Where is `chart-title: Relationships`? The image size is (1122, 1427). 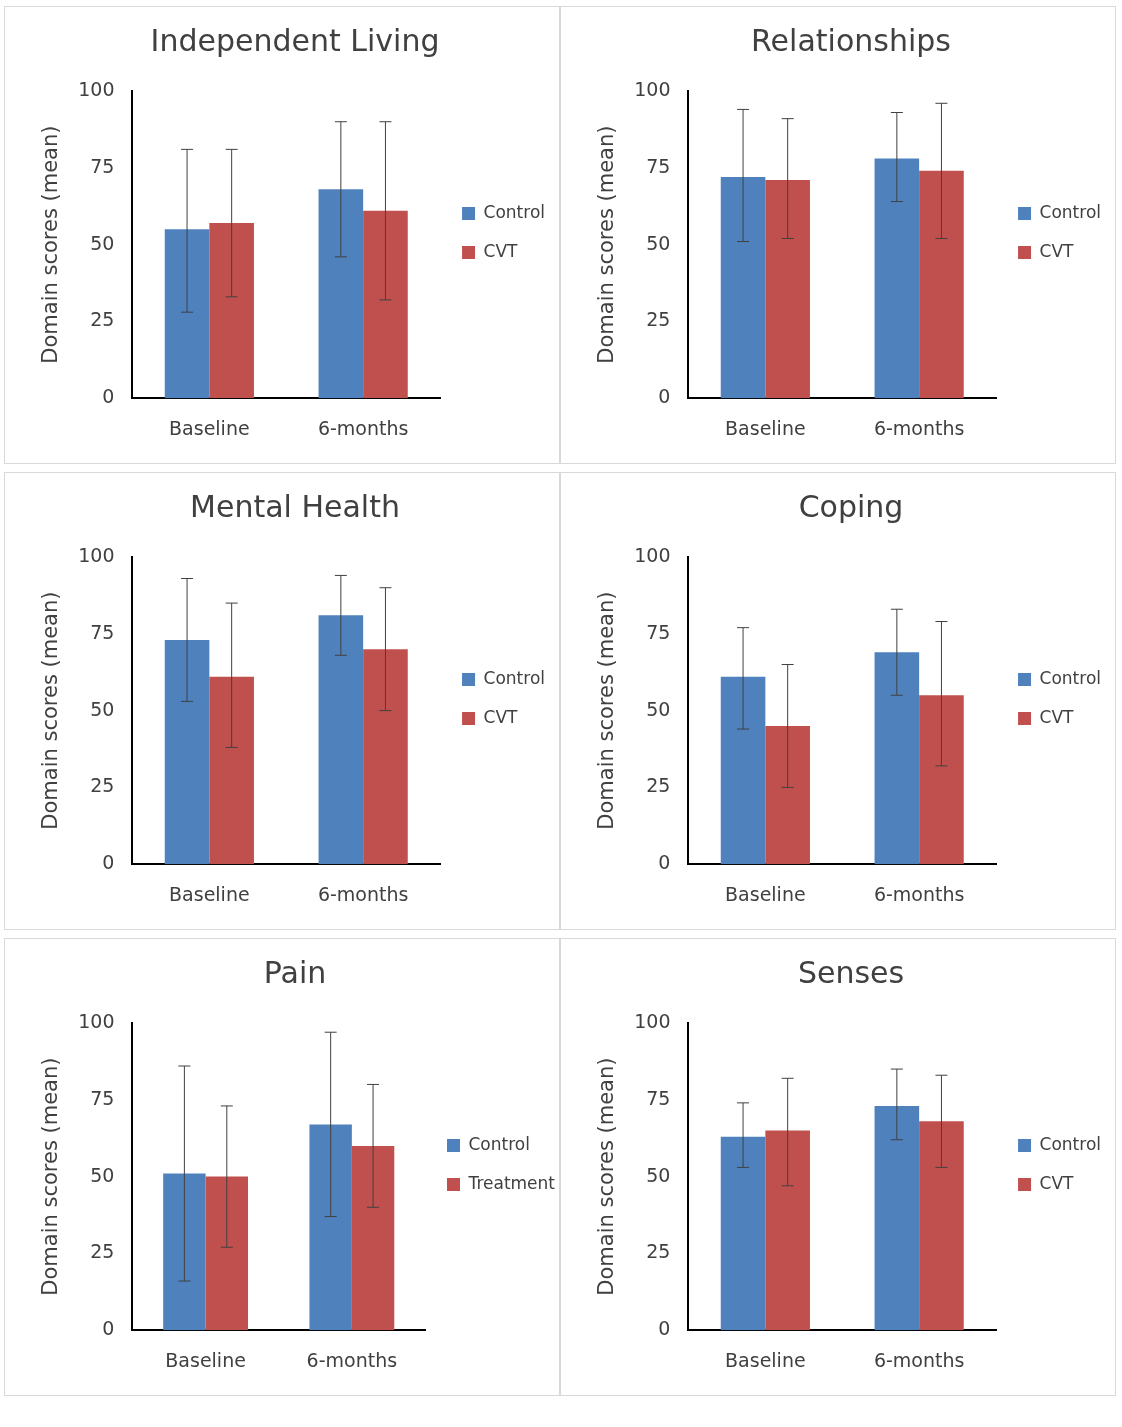 chart-title: Relationships is located at coordinates (851, 40).